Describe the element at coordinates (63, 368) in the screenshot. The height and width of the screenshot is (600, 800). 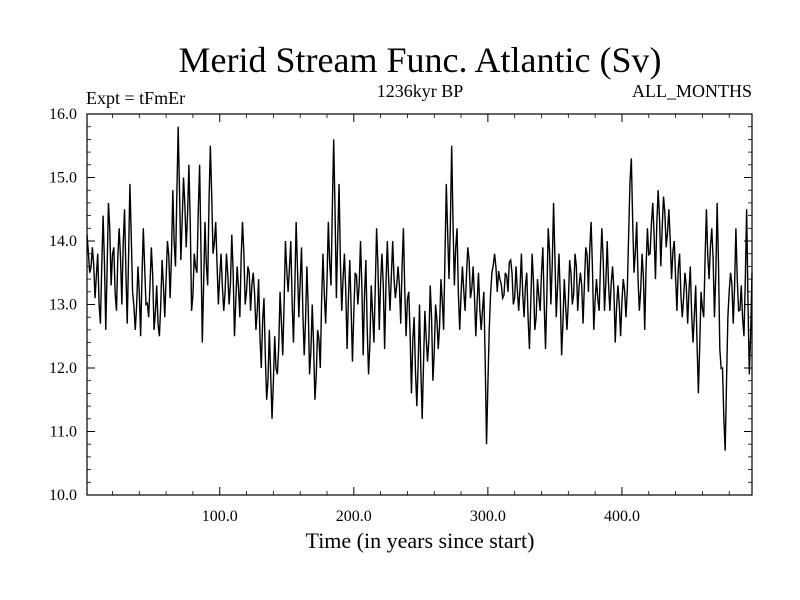
I see `y-tick-label: 12.0` at that location.